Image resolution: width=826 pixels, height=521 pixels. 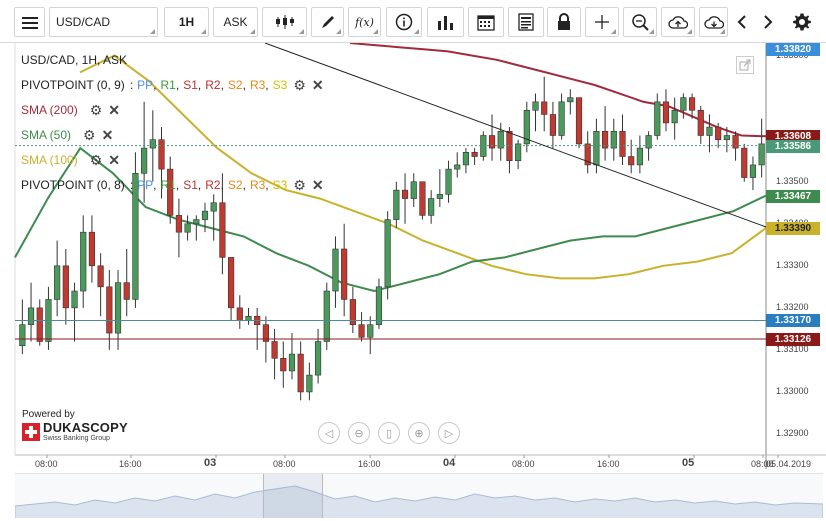 I want to click on menu-button, so click(x=29, y=22).